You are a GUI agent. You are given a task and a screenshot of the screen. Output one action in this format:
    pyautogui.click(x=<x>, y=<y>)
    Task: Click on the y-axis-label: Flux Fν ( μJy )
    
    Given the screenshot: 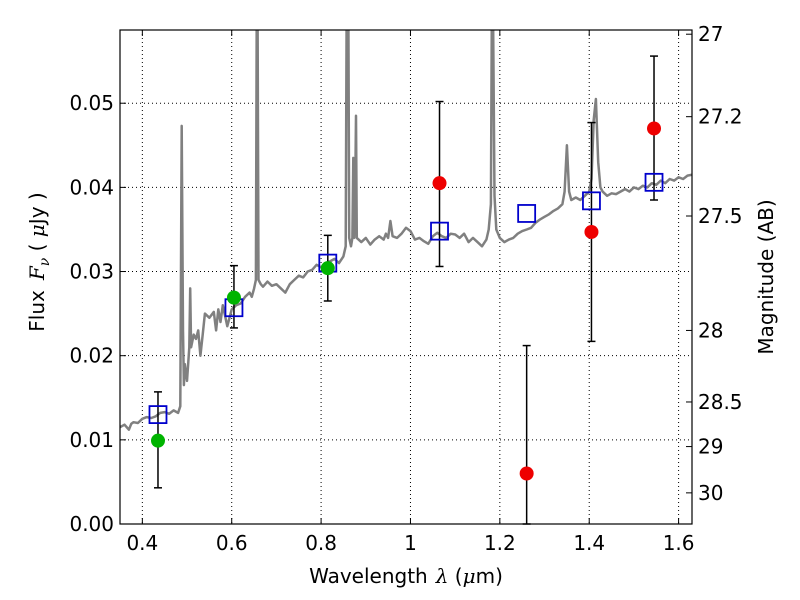 What is the action you would take?
    pyautogui.click(x=39, y=261)
    